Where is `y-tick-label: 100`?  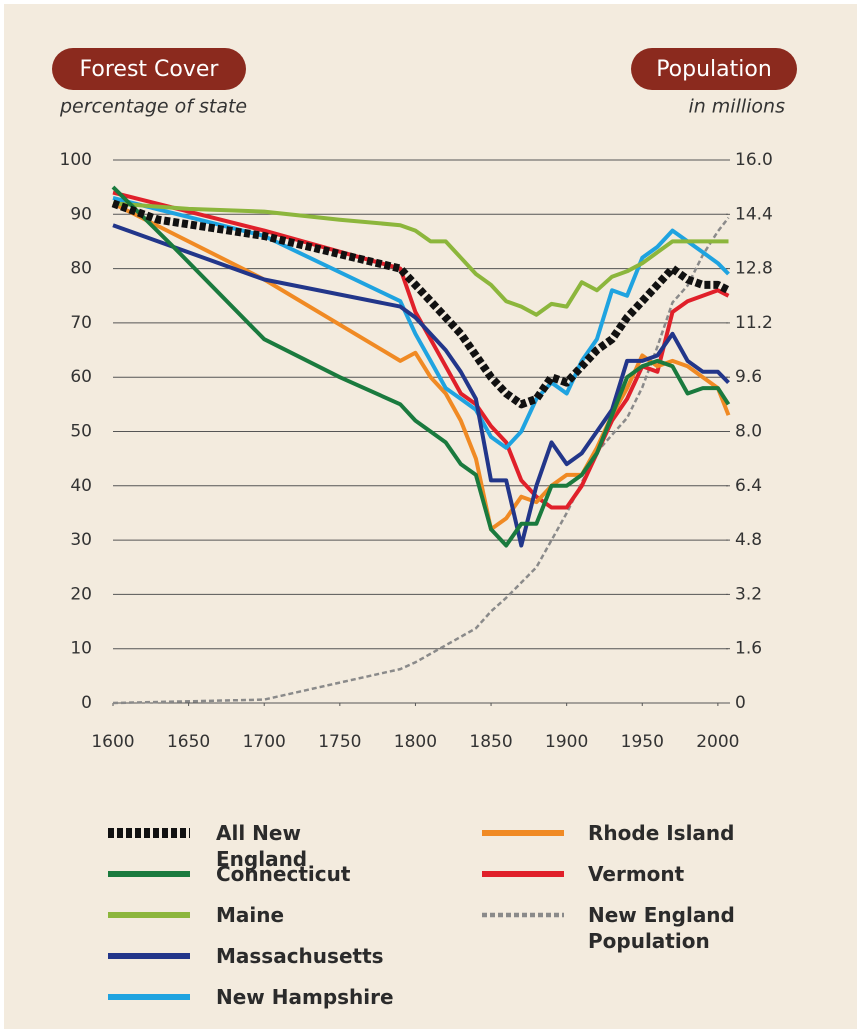
y-tick-label: 100 is located at coordinates (76, 160).